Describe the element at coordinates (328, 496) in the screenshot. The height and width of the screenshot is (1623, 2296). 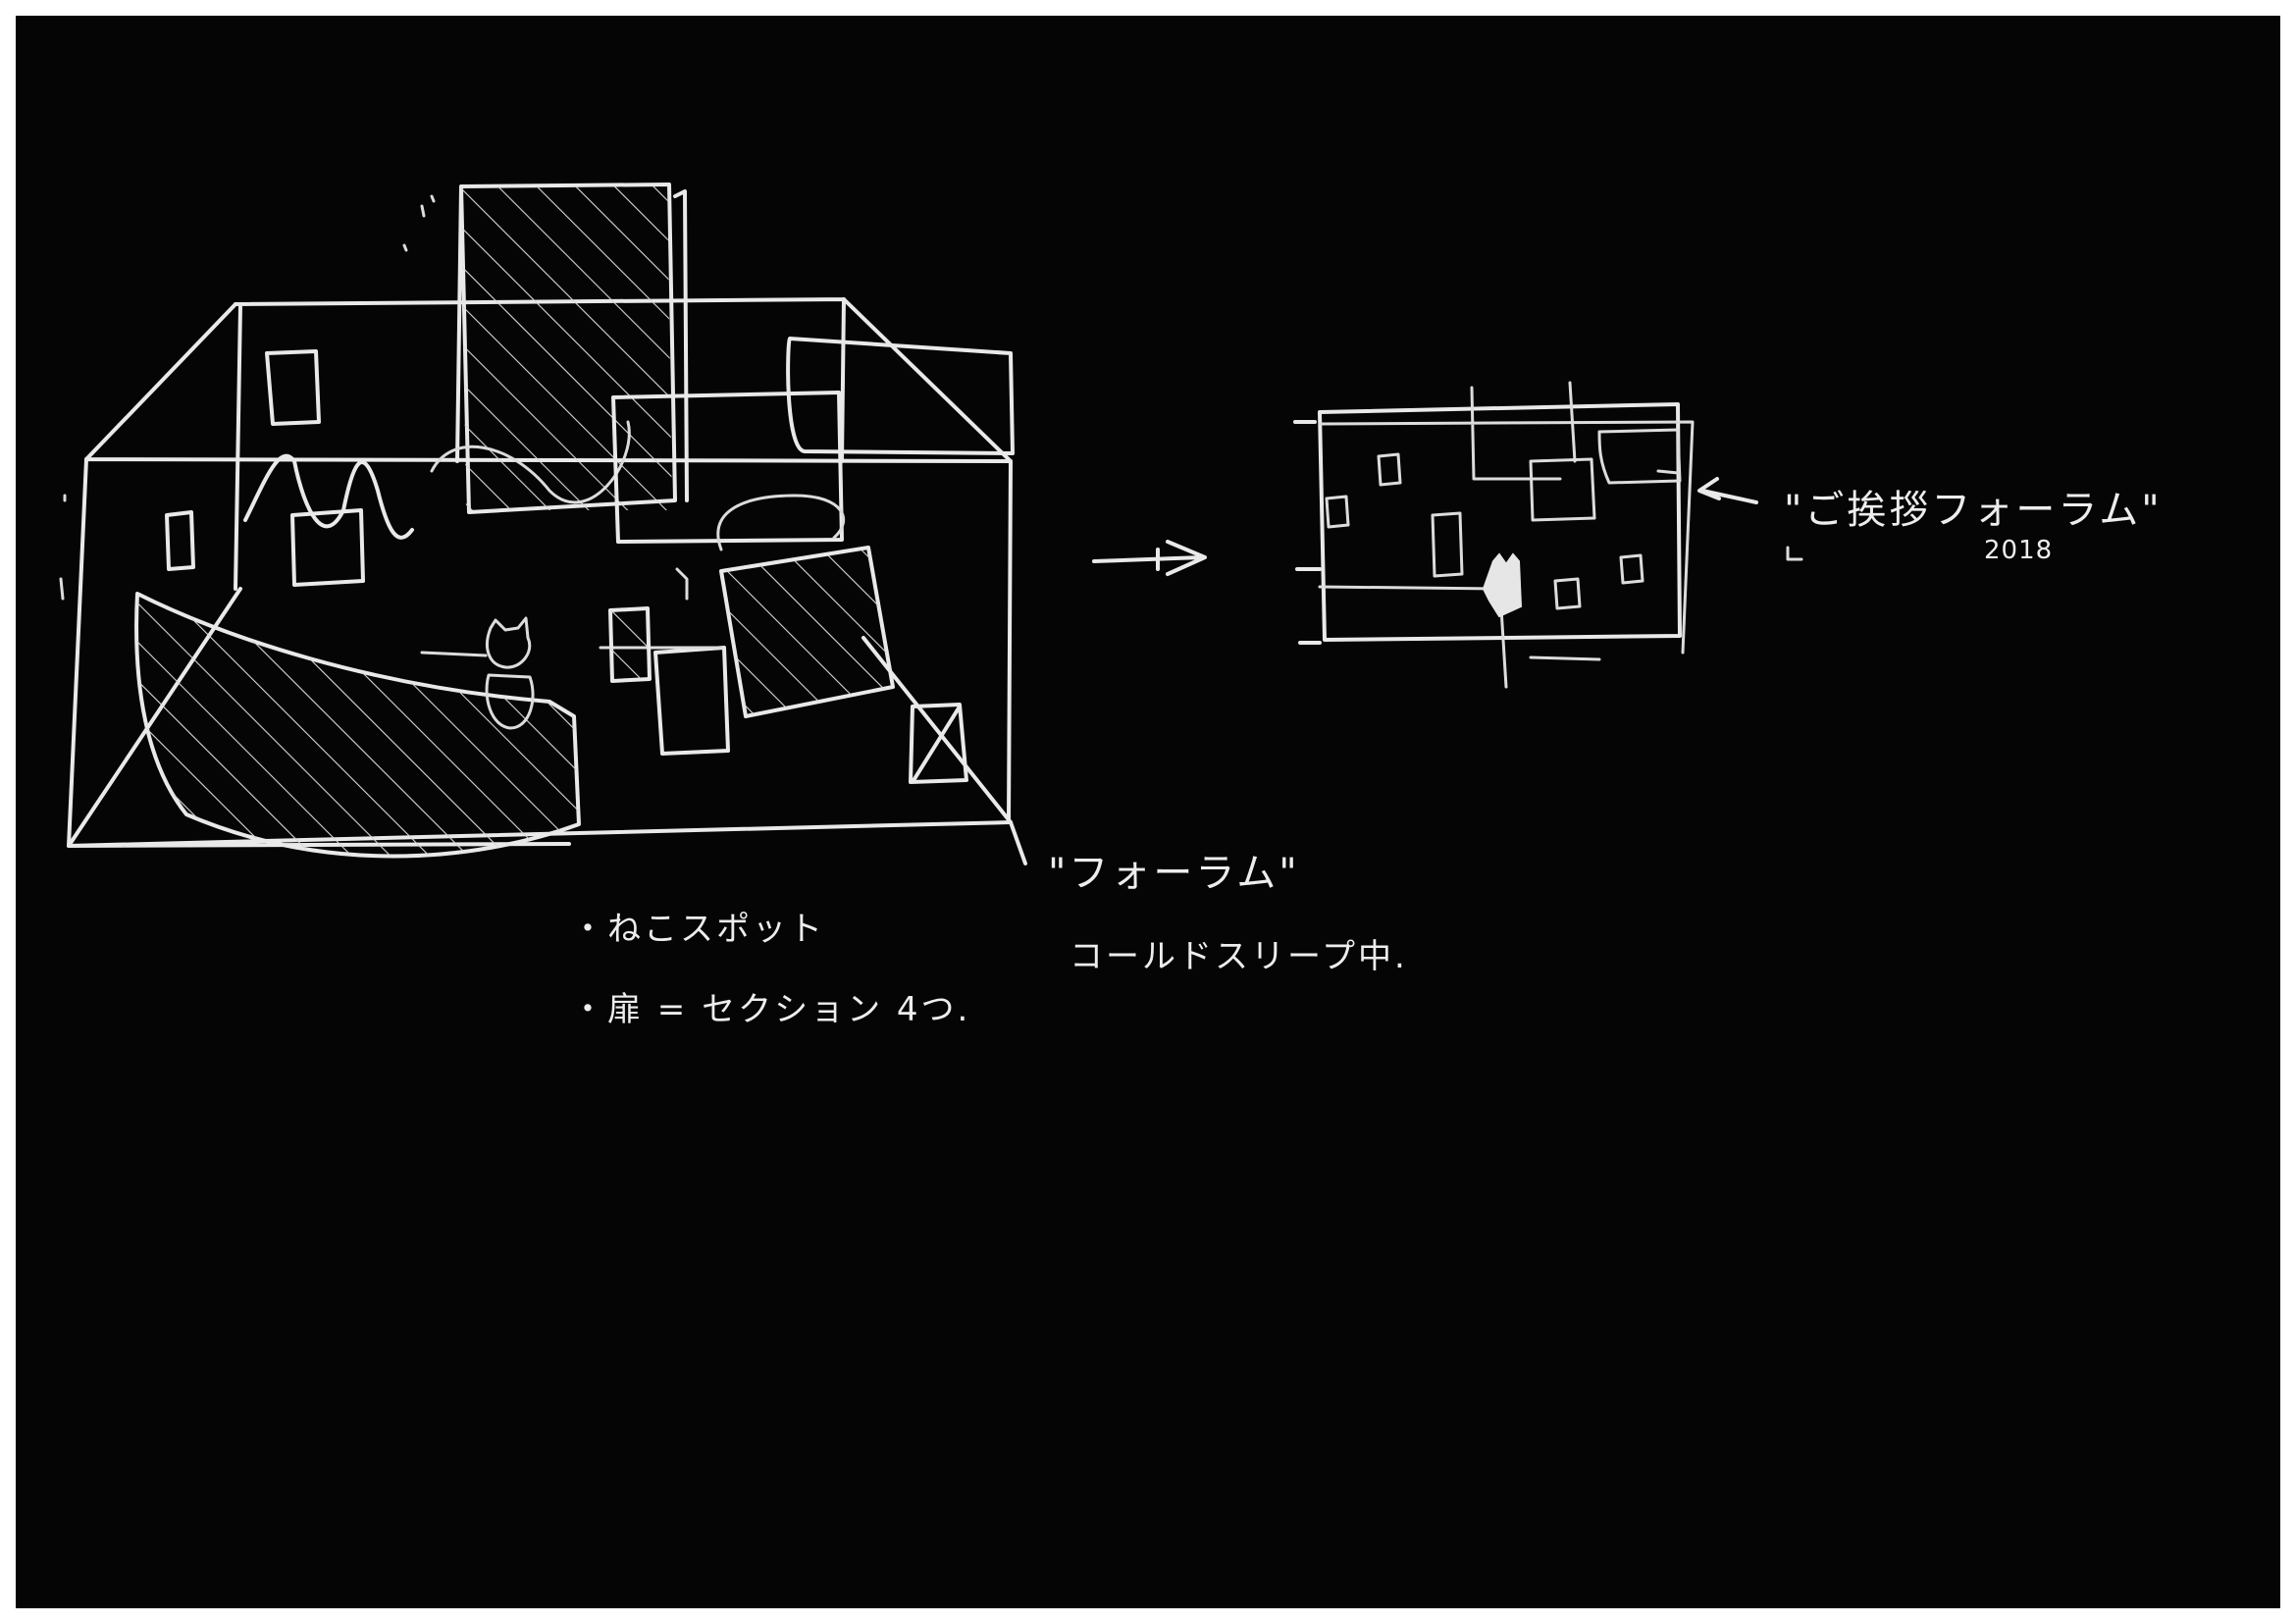
I see `wall-wave` at that location.